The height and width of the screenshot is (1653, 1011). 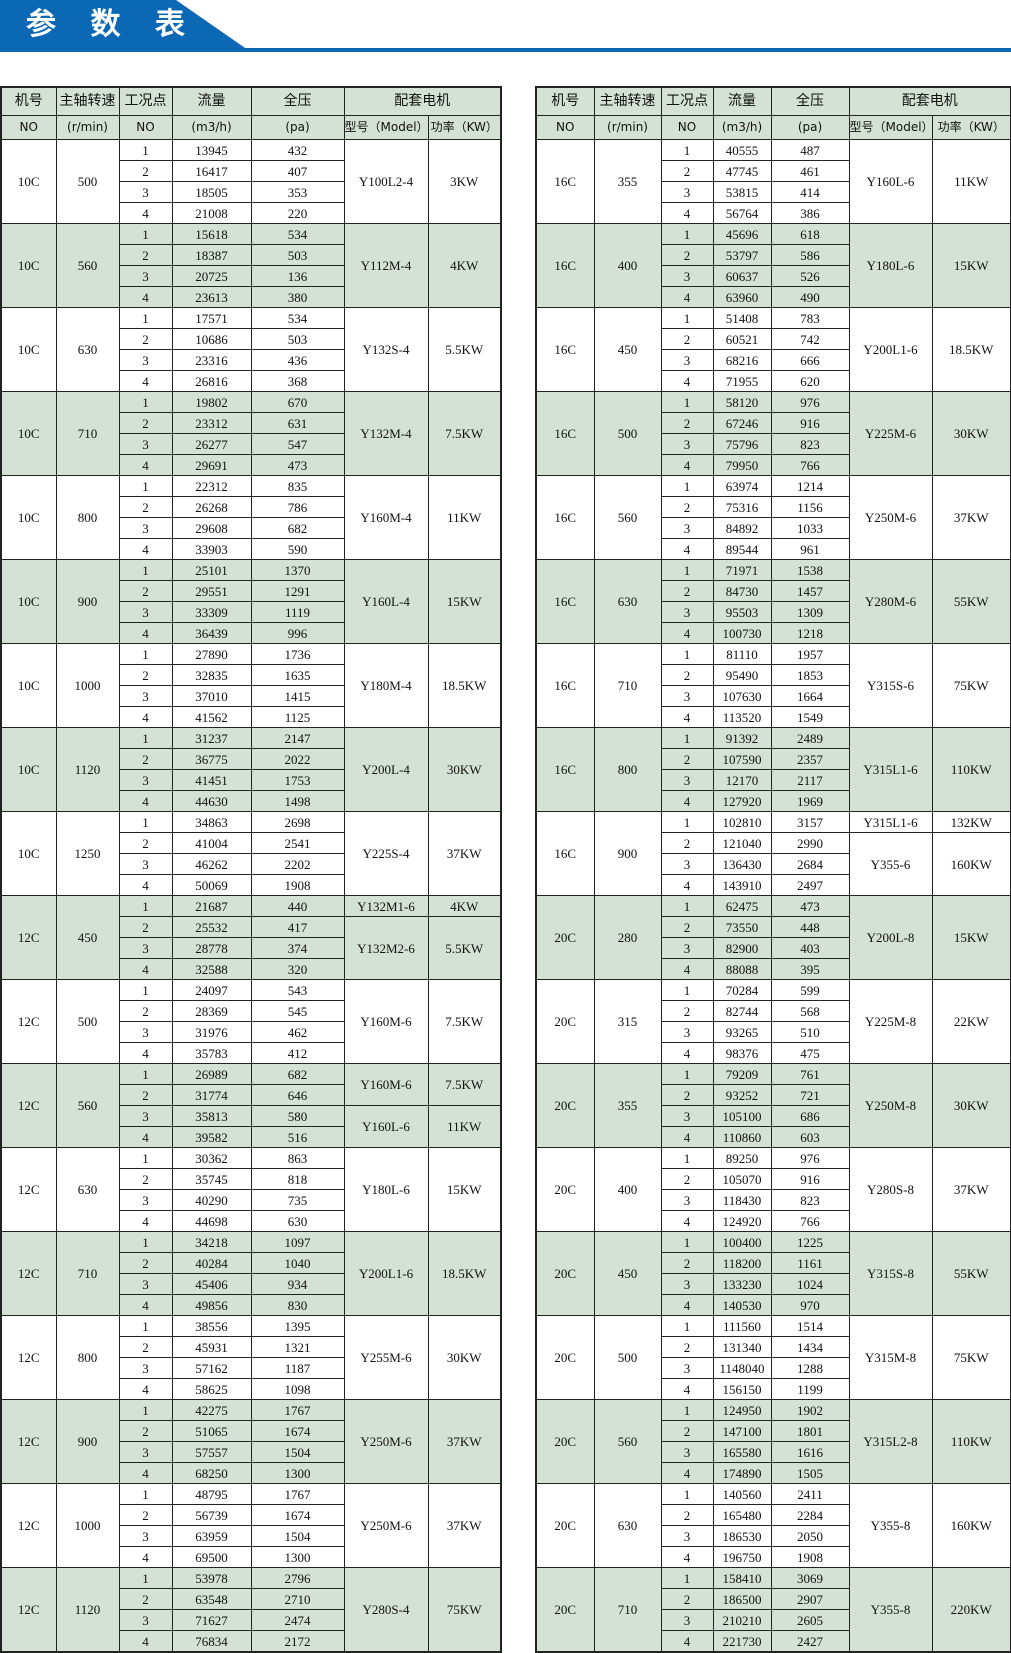 What do you see at coordinates (87, 601) in the screenshot?
I see `speed-cell: 900` at bounding box center [87, 601].